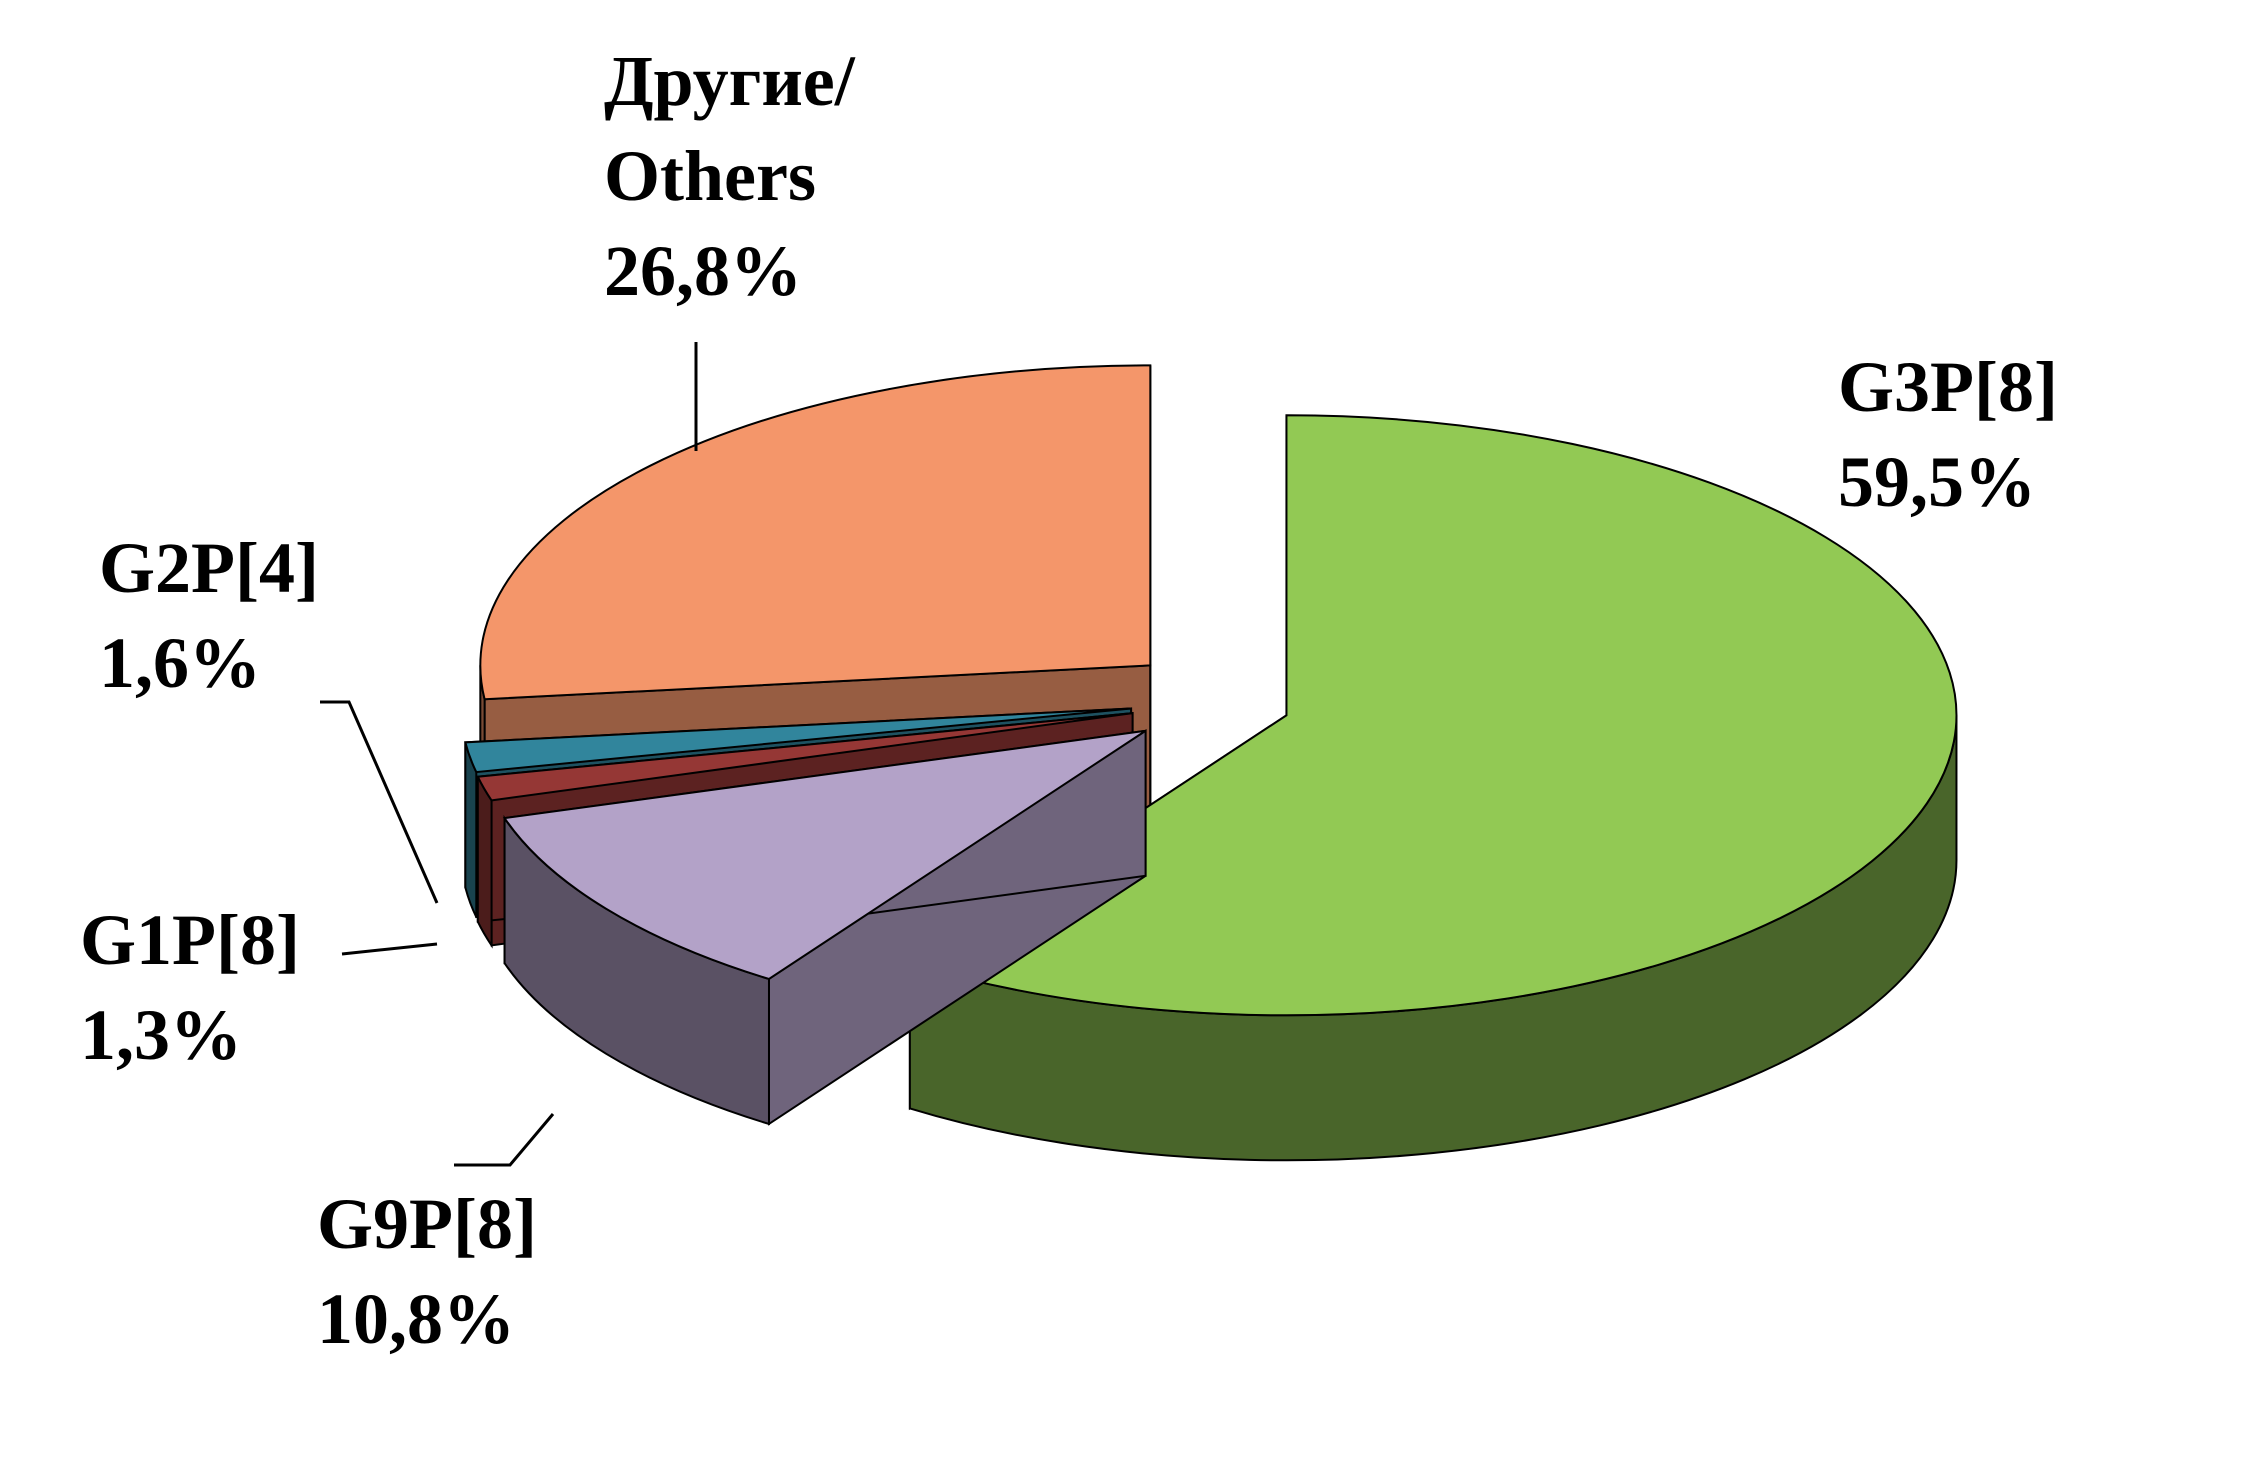  I want to click on leader-lines, so click(509, 754).